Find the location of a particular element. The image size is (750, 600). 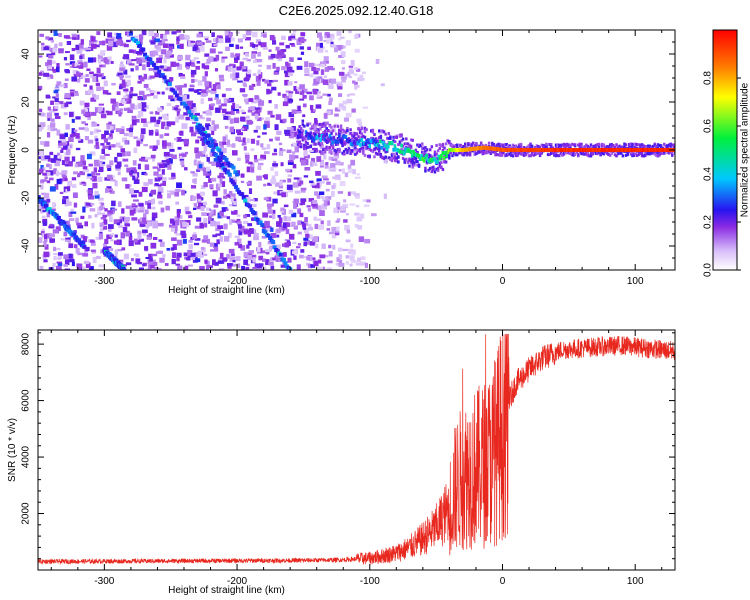

y-tick-label: 20 is located at coordinates (26, 102).